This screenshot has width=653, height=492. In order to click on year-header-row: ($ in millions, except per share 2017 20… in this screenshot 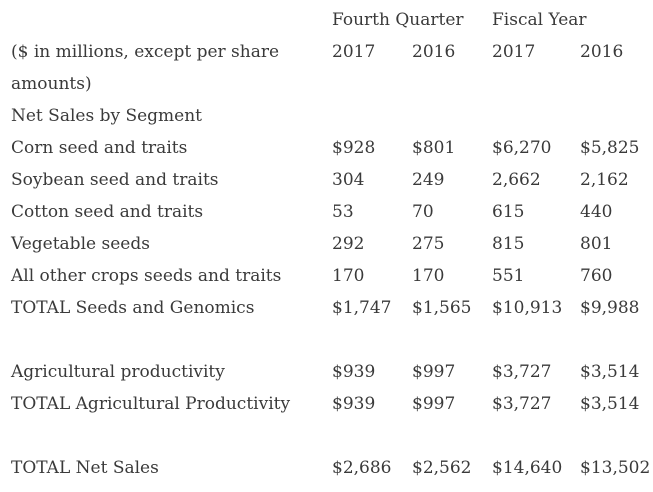, I will do `click(326, 52)`.